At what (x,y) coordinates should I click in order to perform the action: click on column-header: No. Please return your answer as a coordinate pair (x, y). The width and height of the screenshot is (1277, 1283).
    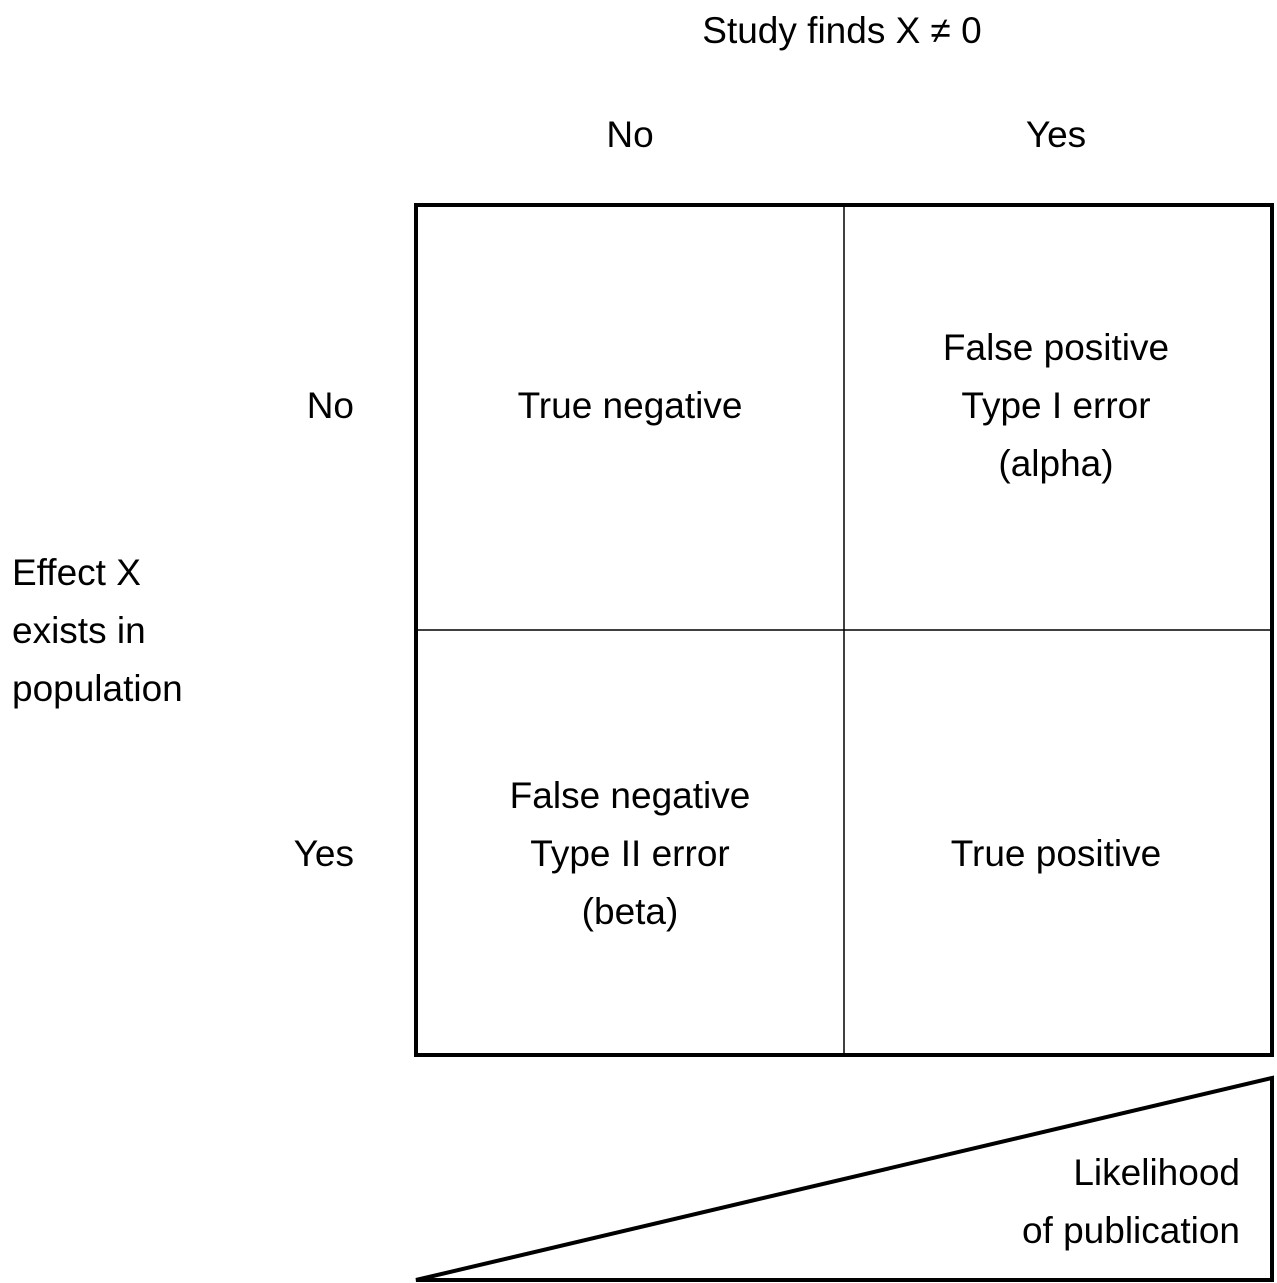
    Looking at the image, I should click on (629, 134).